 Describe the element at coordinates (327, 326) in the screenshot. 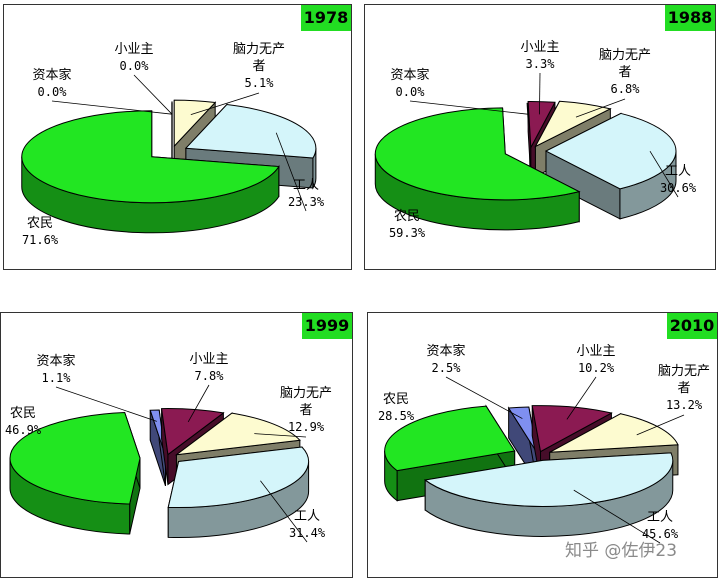

I see `year-badge: 1999` at that location.